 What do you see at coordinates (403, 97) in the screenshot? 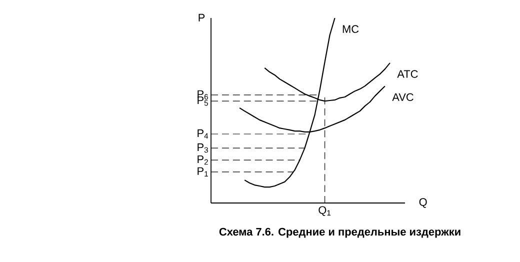
I see `series-label: AVC` at bounding box center [403, 97].